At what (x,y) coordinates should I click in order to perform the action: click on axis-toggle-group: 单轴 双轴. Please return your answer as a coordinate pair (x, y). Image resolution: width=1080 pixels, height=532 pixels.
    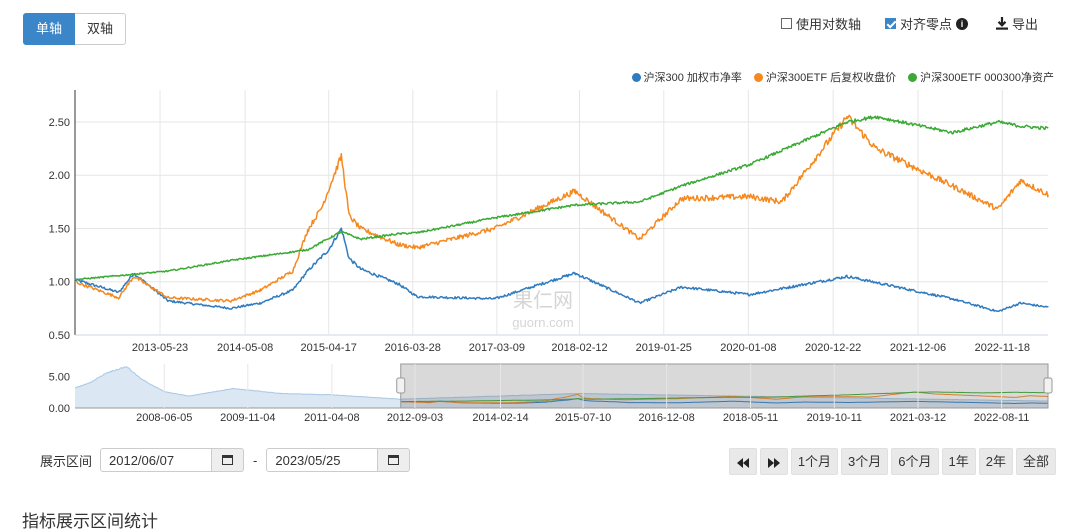
    Looking at the image, I should click on (75, 29).